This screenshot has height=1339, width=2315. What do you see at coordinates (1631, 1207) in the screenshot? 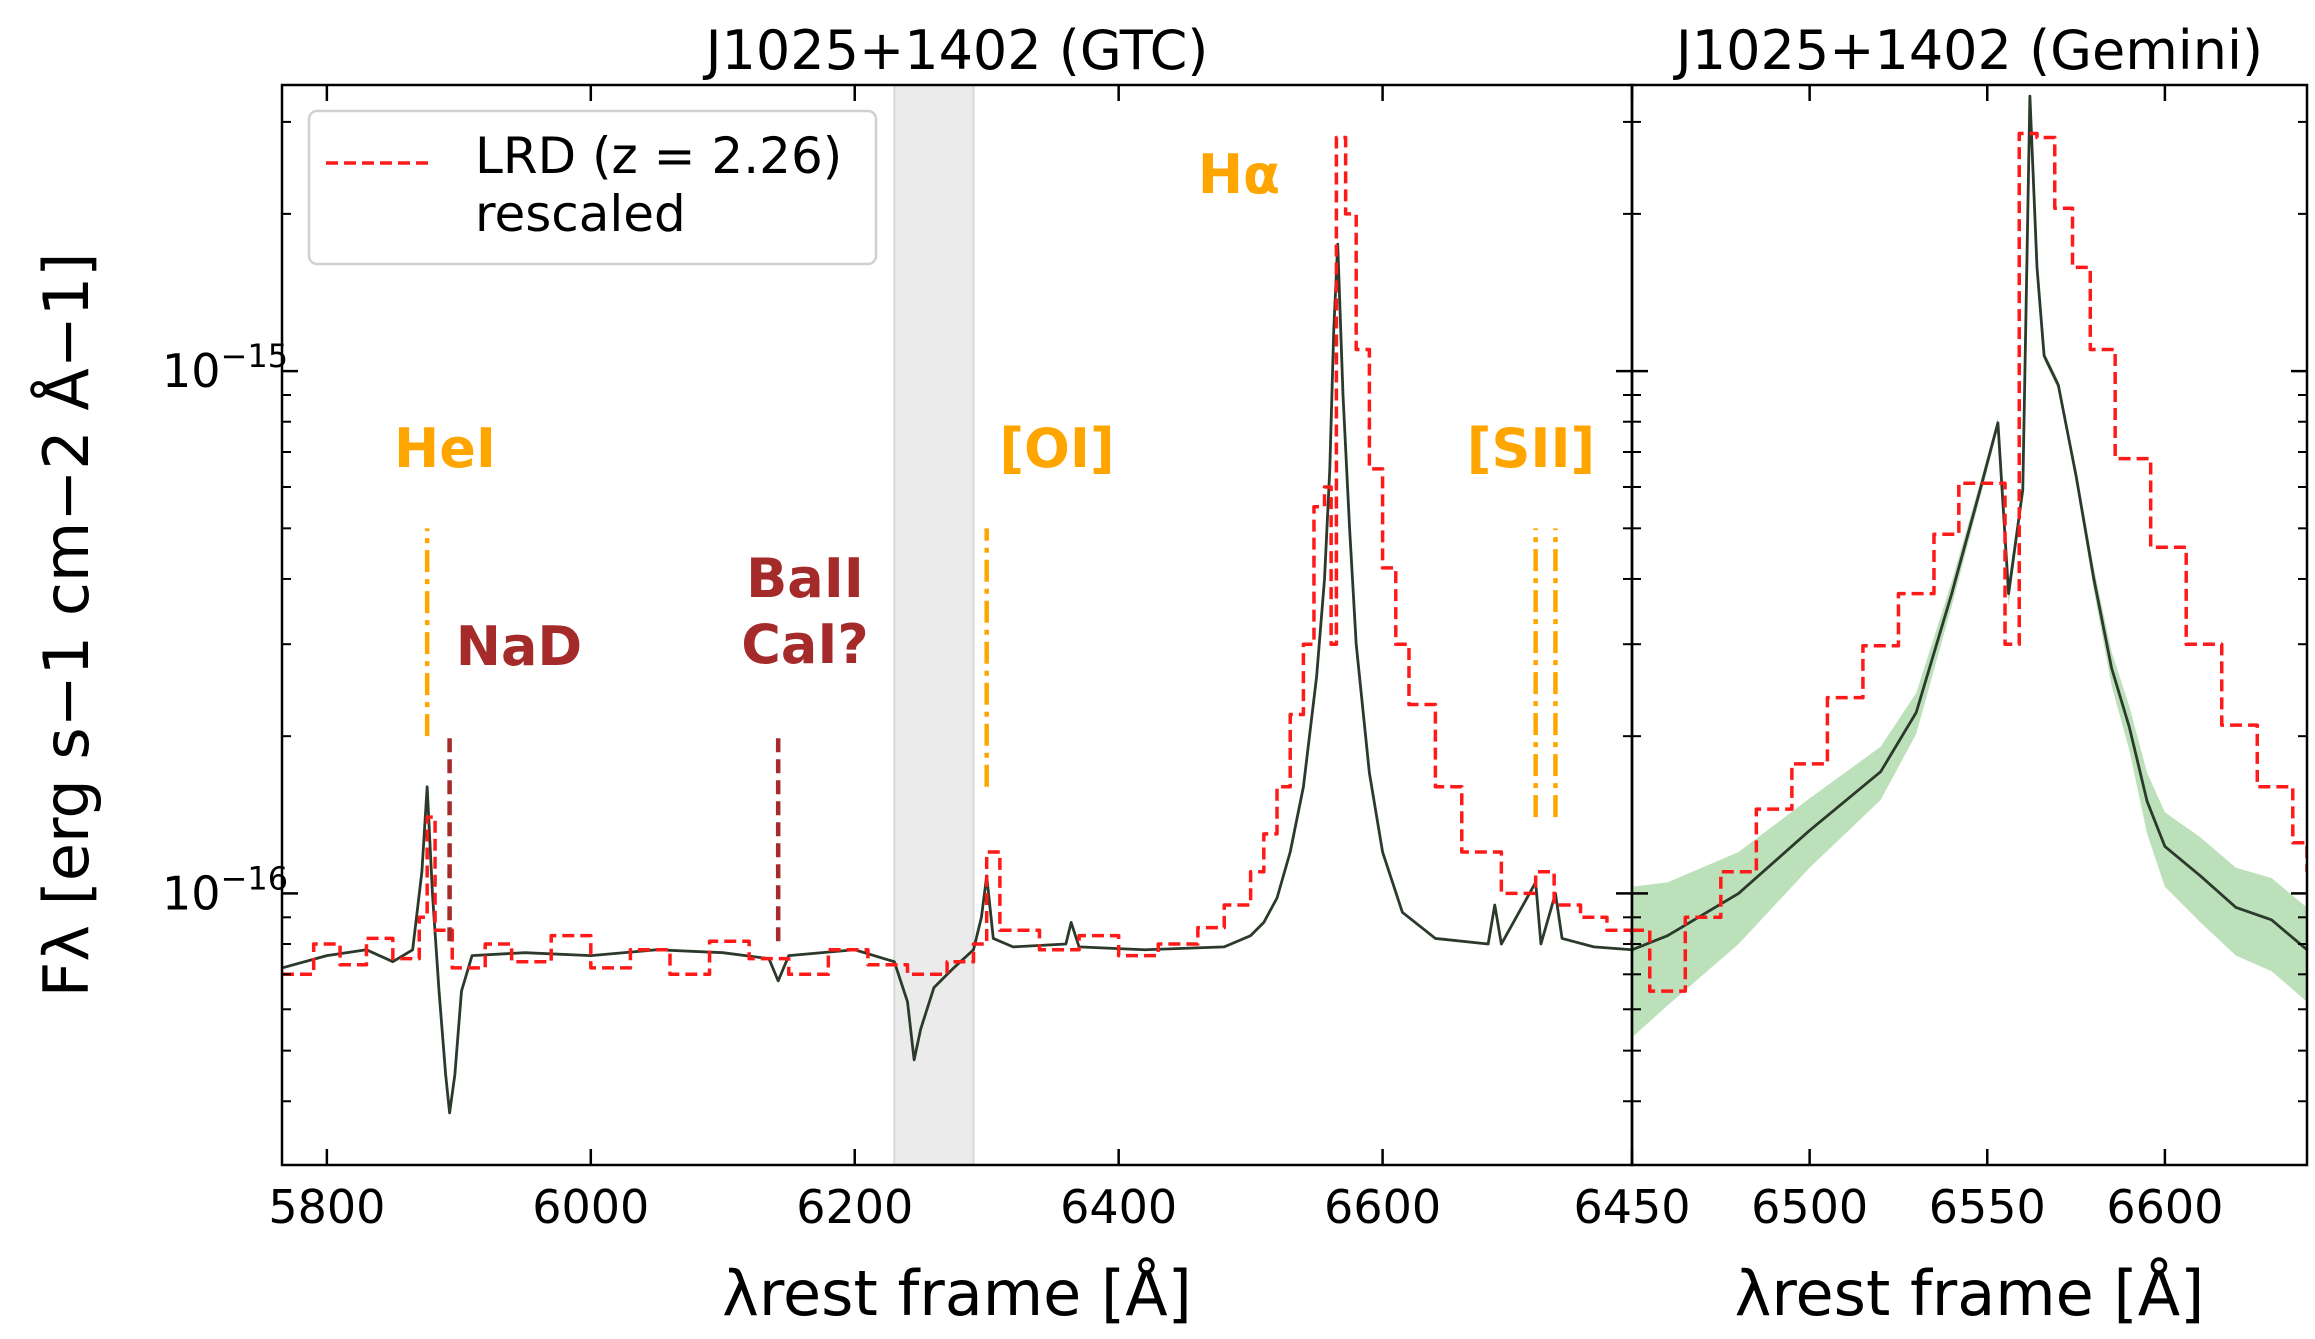
I see `x-tick-label: 6450` at bounding box center [1631, 1207].